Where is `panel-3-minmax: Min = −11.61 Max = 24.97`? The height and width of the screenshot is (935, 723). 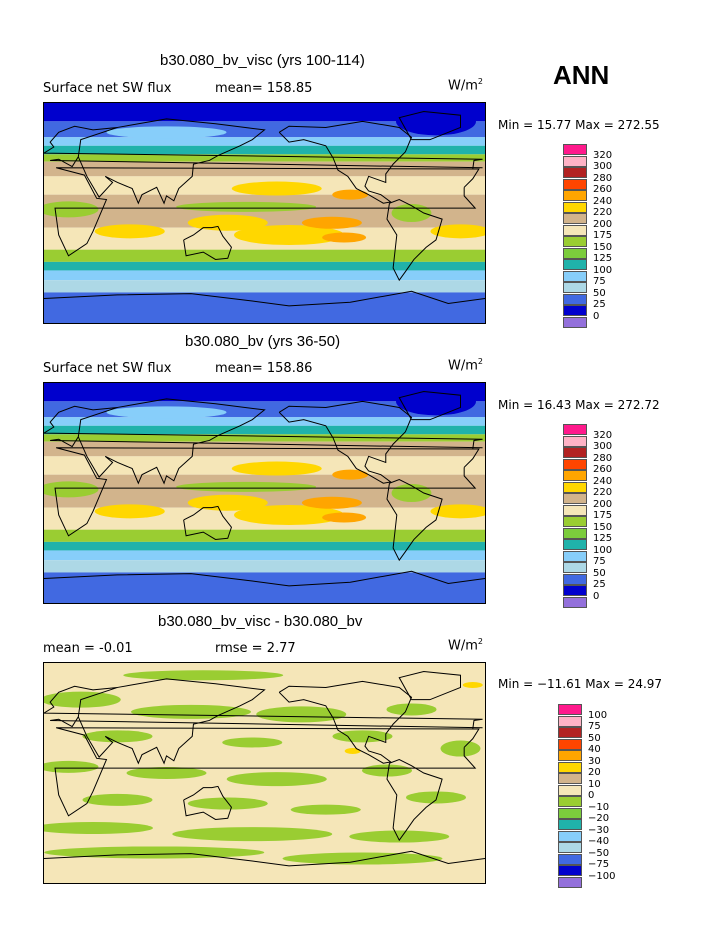 panel-3-minmax: Min = −11.61 Max = 24.97 is located at coordinates (580, 684).